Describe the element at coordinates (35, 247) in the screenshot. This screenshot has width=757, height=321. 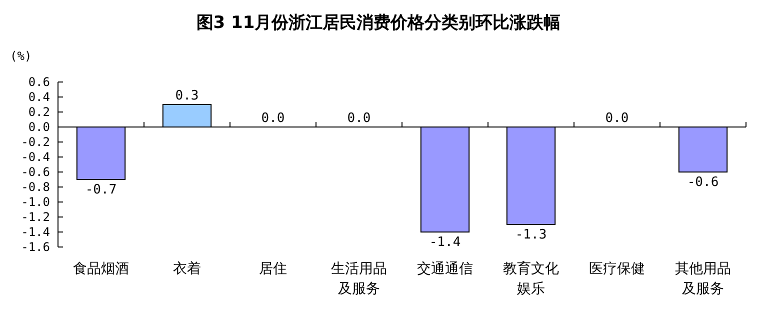
I see `y-tick-label: -1.6` at that location.